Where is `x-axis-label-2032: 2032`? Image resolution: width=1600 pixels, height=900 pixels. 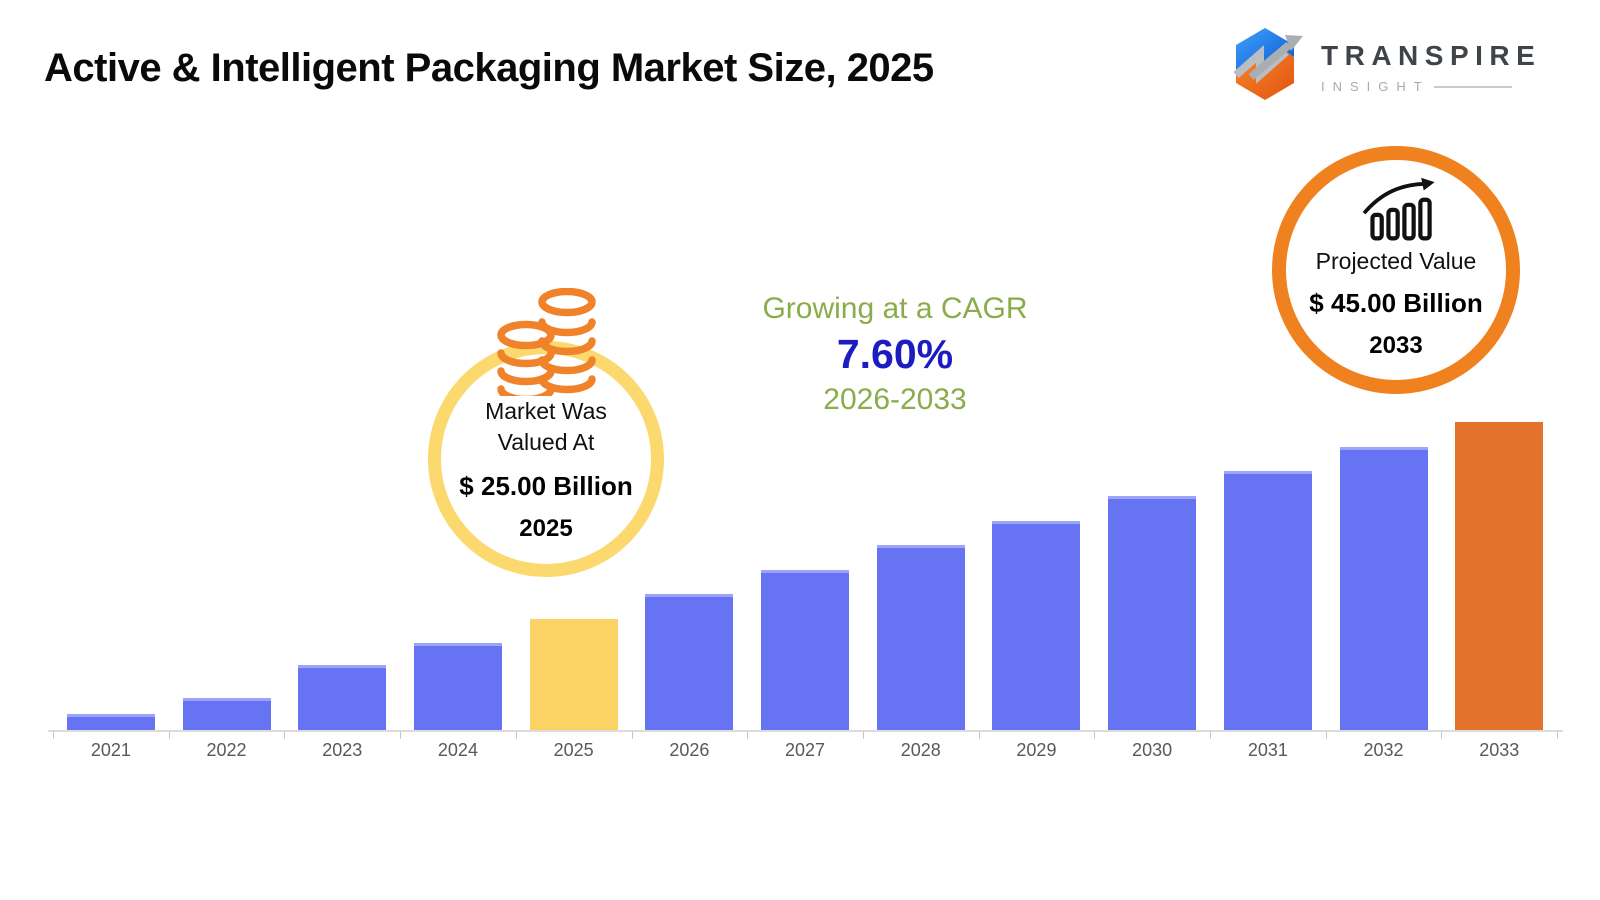
x-axis-label-2032: 2032 is located at coordinates (1383, 750).